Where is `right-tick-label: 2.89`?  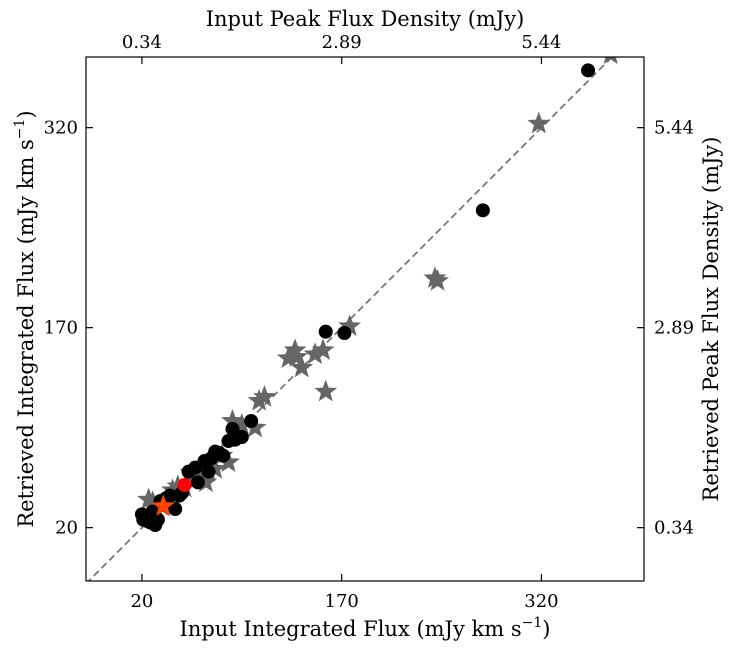
right-tick-label: 2.89 is located at coordinates (674, 328).